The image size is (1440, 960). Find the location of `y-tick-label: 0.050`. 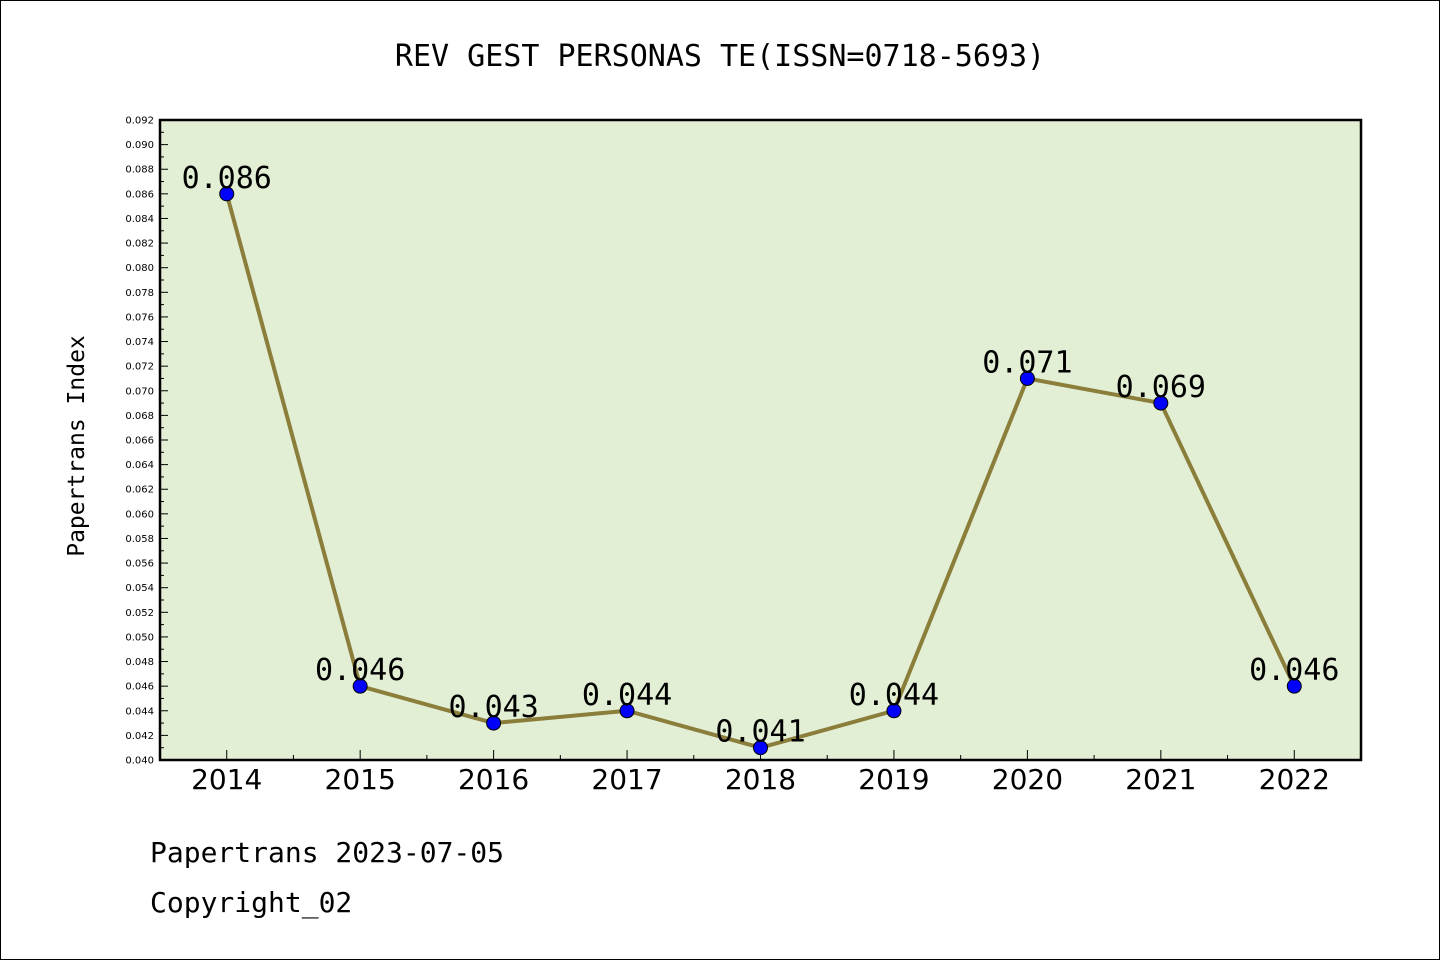

y-tick-label: 0.050 is located at coordinates (139, 637).